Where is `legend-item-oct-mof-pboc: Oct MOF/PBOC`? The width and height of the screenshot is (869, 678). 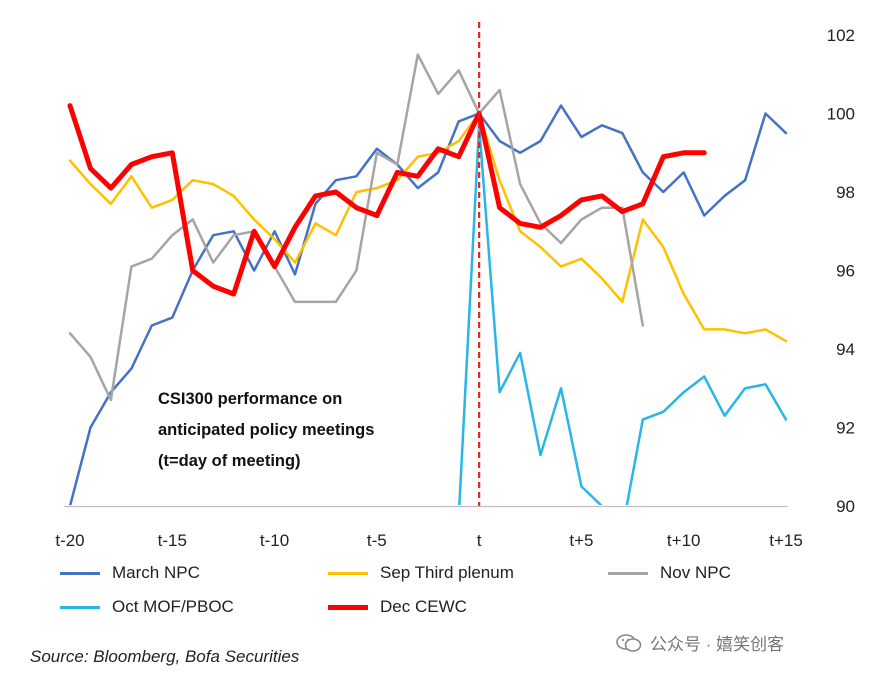 legend-item-oct-mof-pboc: Oct MOF/PBOC is located at coordinates (147, 607).